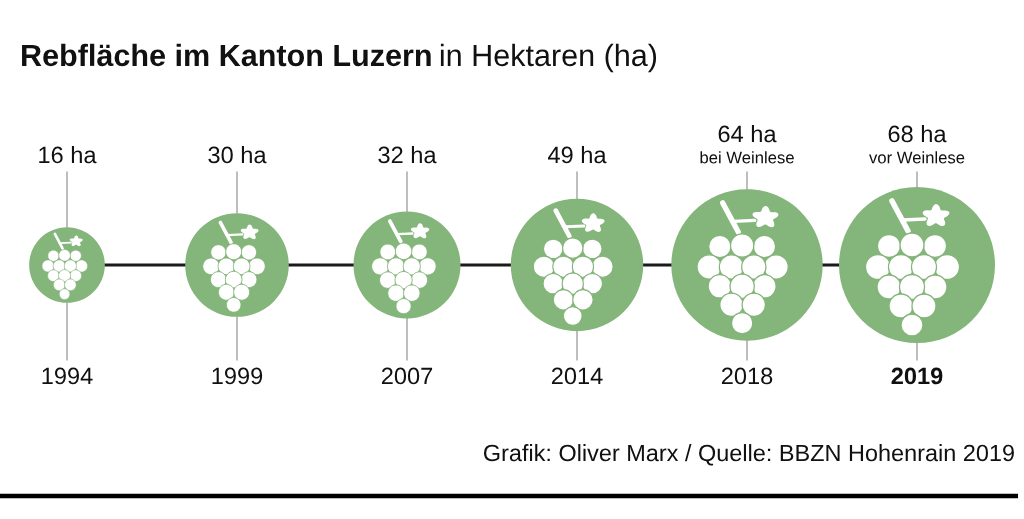 This screenshot has width=1024, height=519. Describe the element at coordinates (548, 58) in the screenshot. I see `text: in Hektaren (ha)` at that location.